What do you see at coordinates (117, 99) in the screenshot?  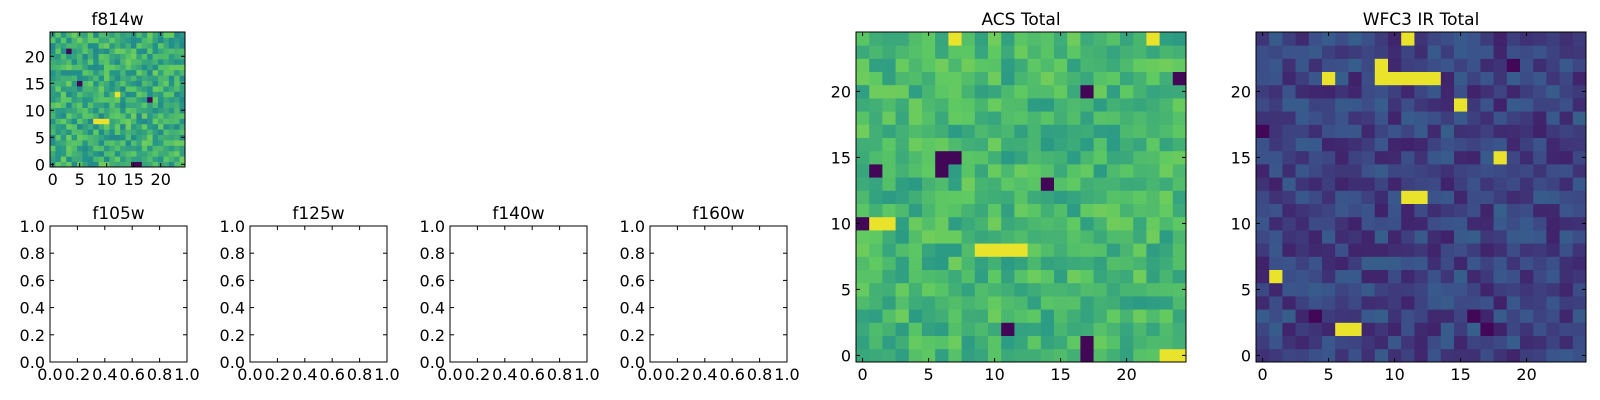 I see `tick-marks` at bounding box center [117, 99].